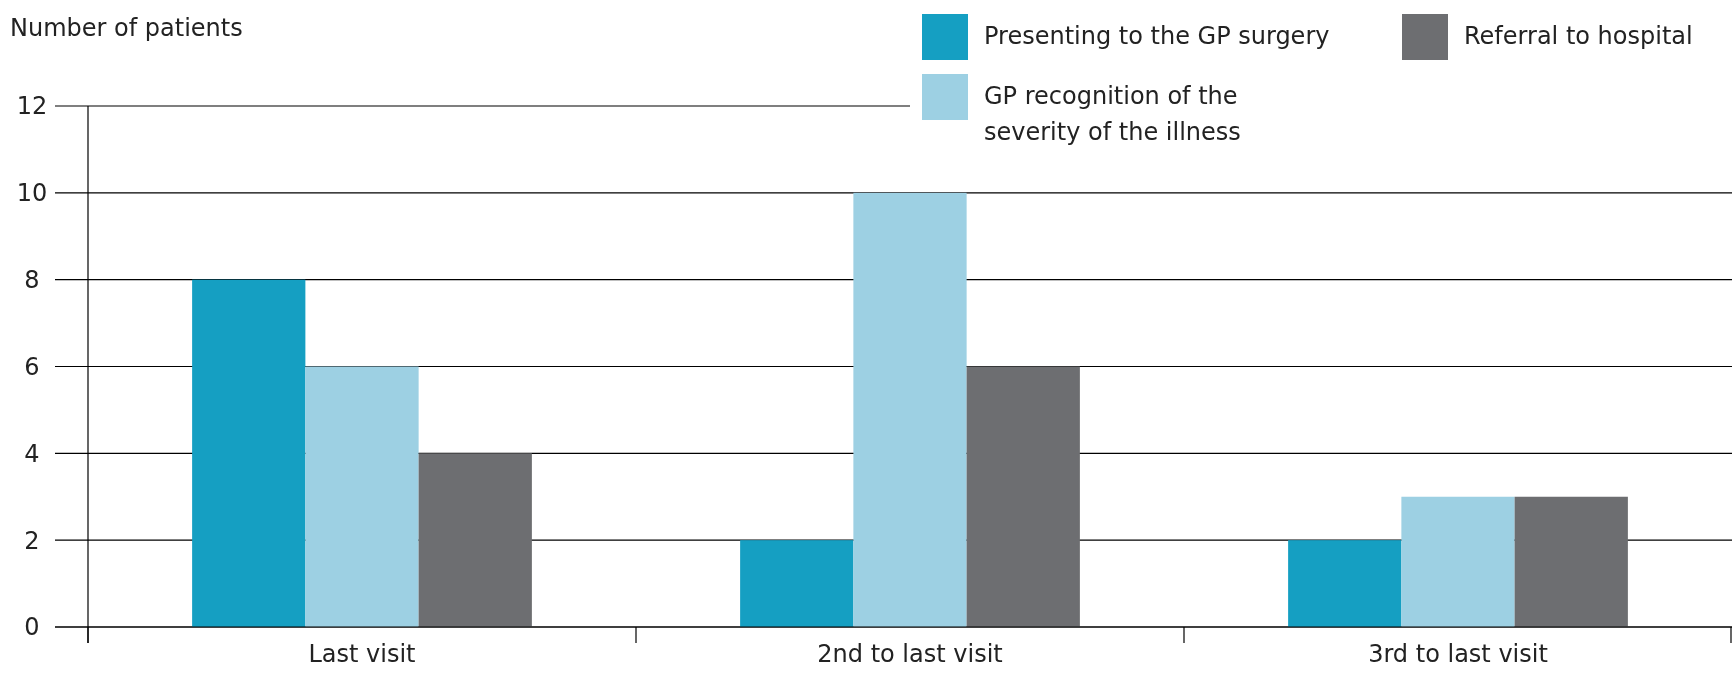 The image size is (1732, 678). What do you see at coordinates (910, 654) in the screenshot?
I see `x-tick-label: 2nd to last visit` at bounding box center [910, 654].